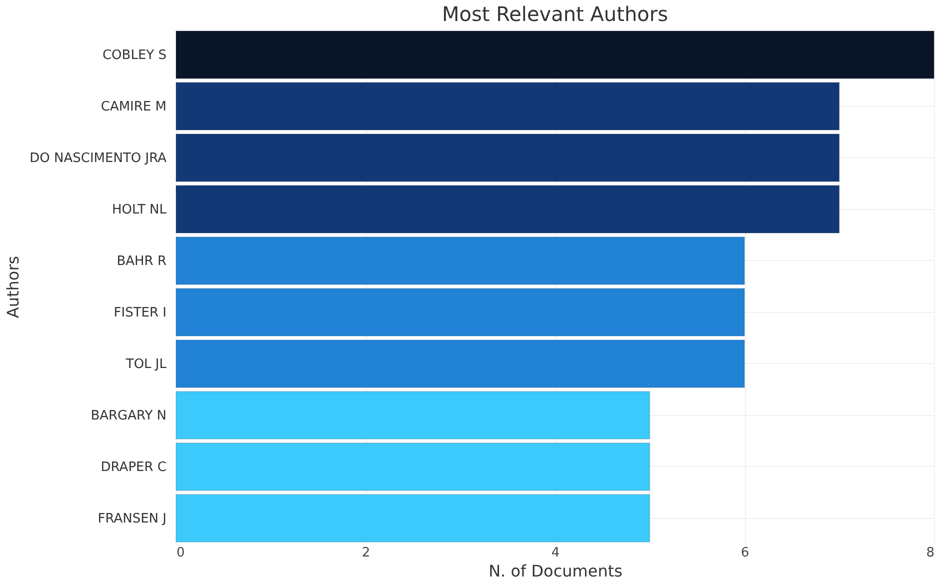 This screenshot has width=944, height=588. I want to click on y-tick-label: TOL JL, so click(146, 364).